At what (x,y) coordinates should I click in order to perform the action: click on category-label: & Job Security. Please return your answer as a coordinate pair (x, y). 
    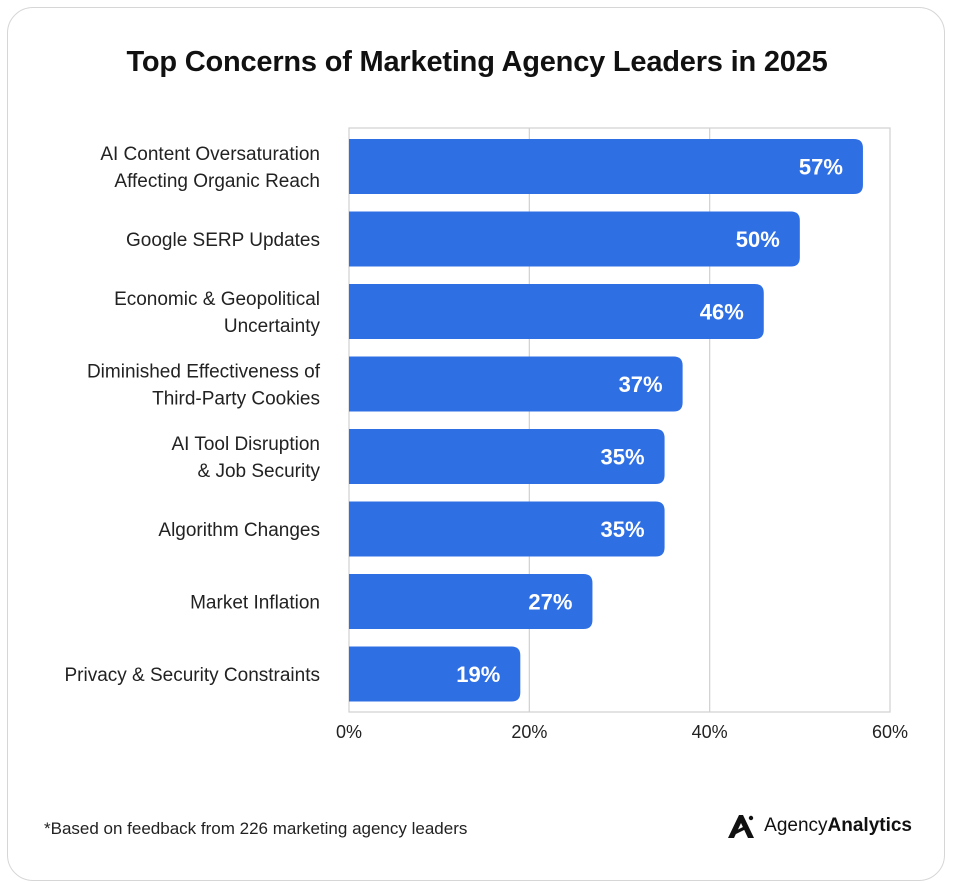
    Looking at the image, I should click on (259, 471).